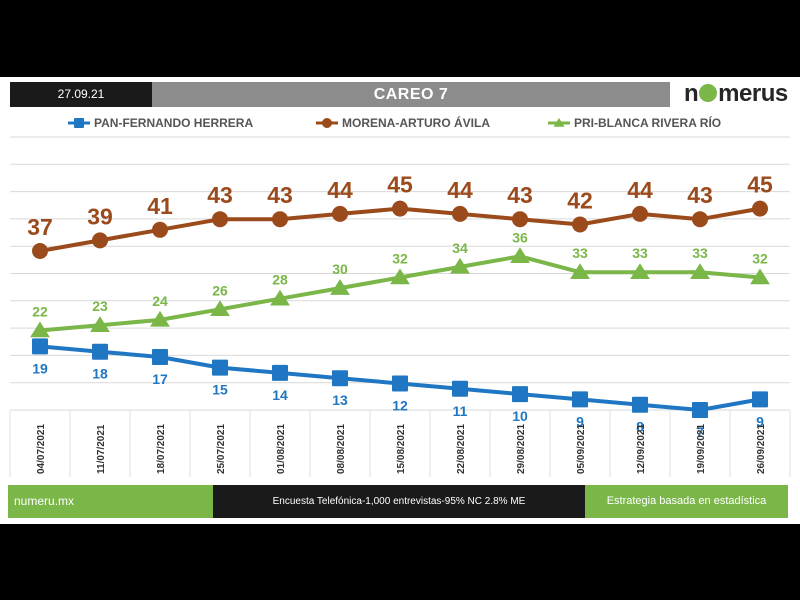 This screenshot has height=600, width=800. Describe the element at coordinates (701, 449) in the screenshot. I see `x-tick-label: 19/09/2021` at that location.